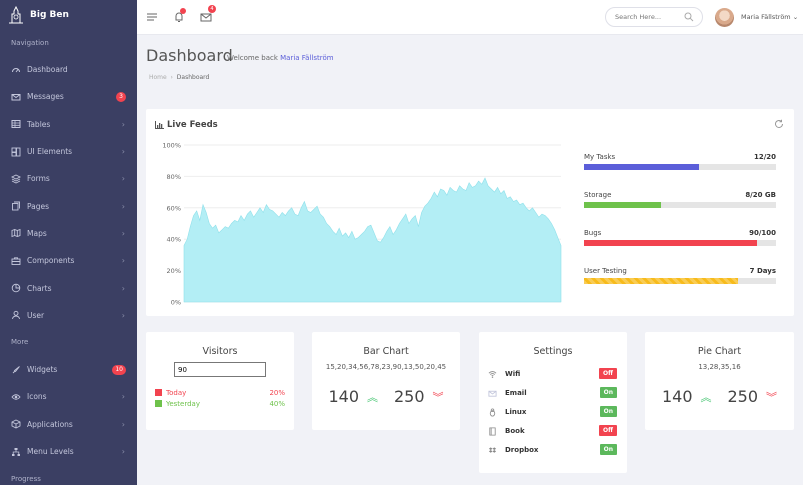 This screenshot has width=803, height=485. What do you see at coordinates (174, 208) in the screenshot?
I see `y-tick-label: 60%` at bounding box center [174, 208].